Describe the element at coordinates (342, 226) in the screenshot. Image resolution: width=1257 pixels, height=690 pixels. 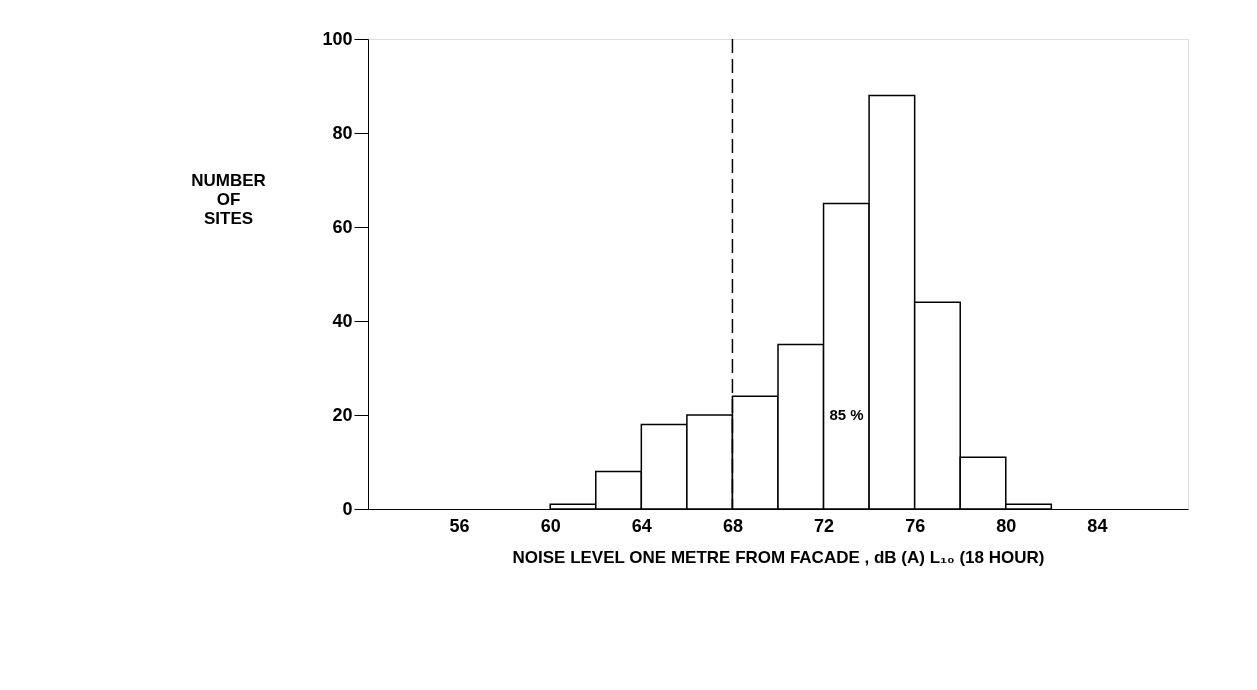
I see `y-tick-label: 60` at that location.